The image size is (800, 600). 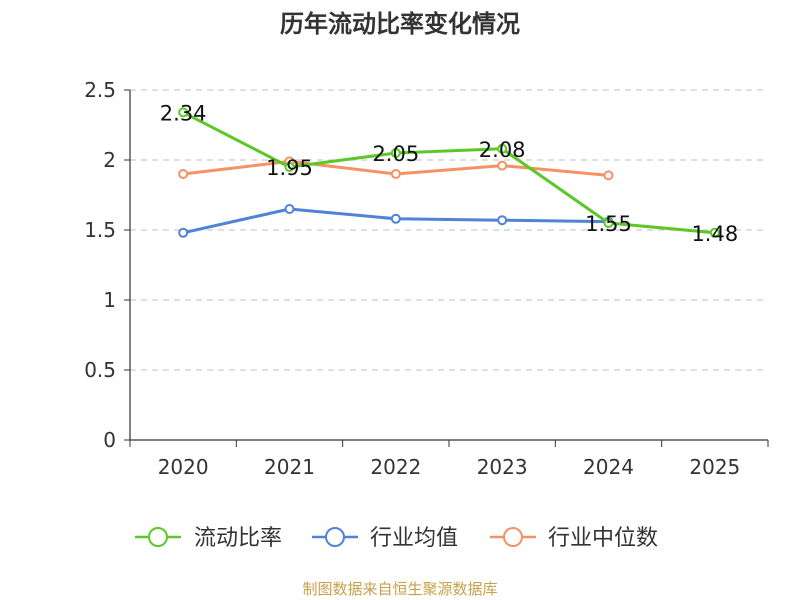 What do you see at coordinates (502, 467) in the screenshot?
I see `x-tick-label: 2023` at bounding box center [502, 467].